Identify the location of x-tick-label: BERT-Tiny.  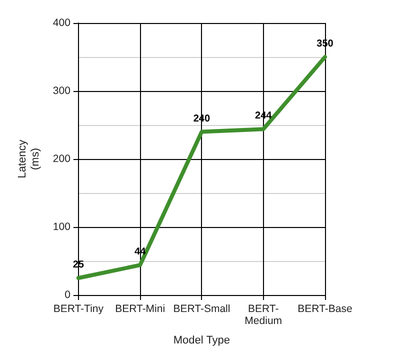
(78, 309).